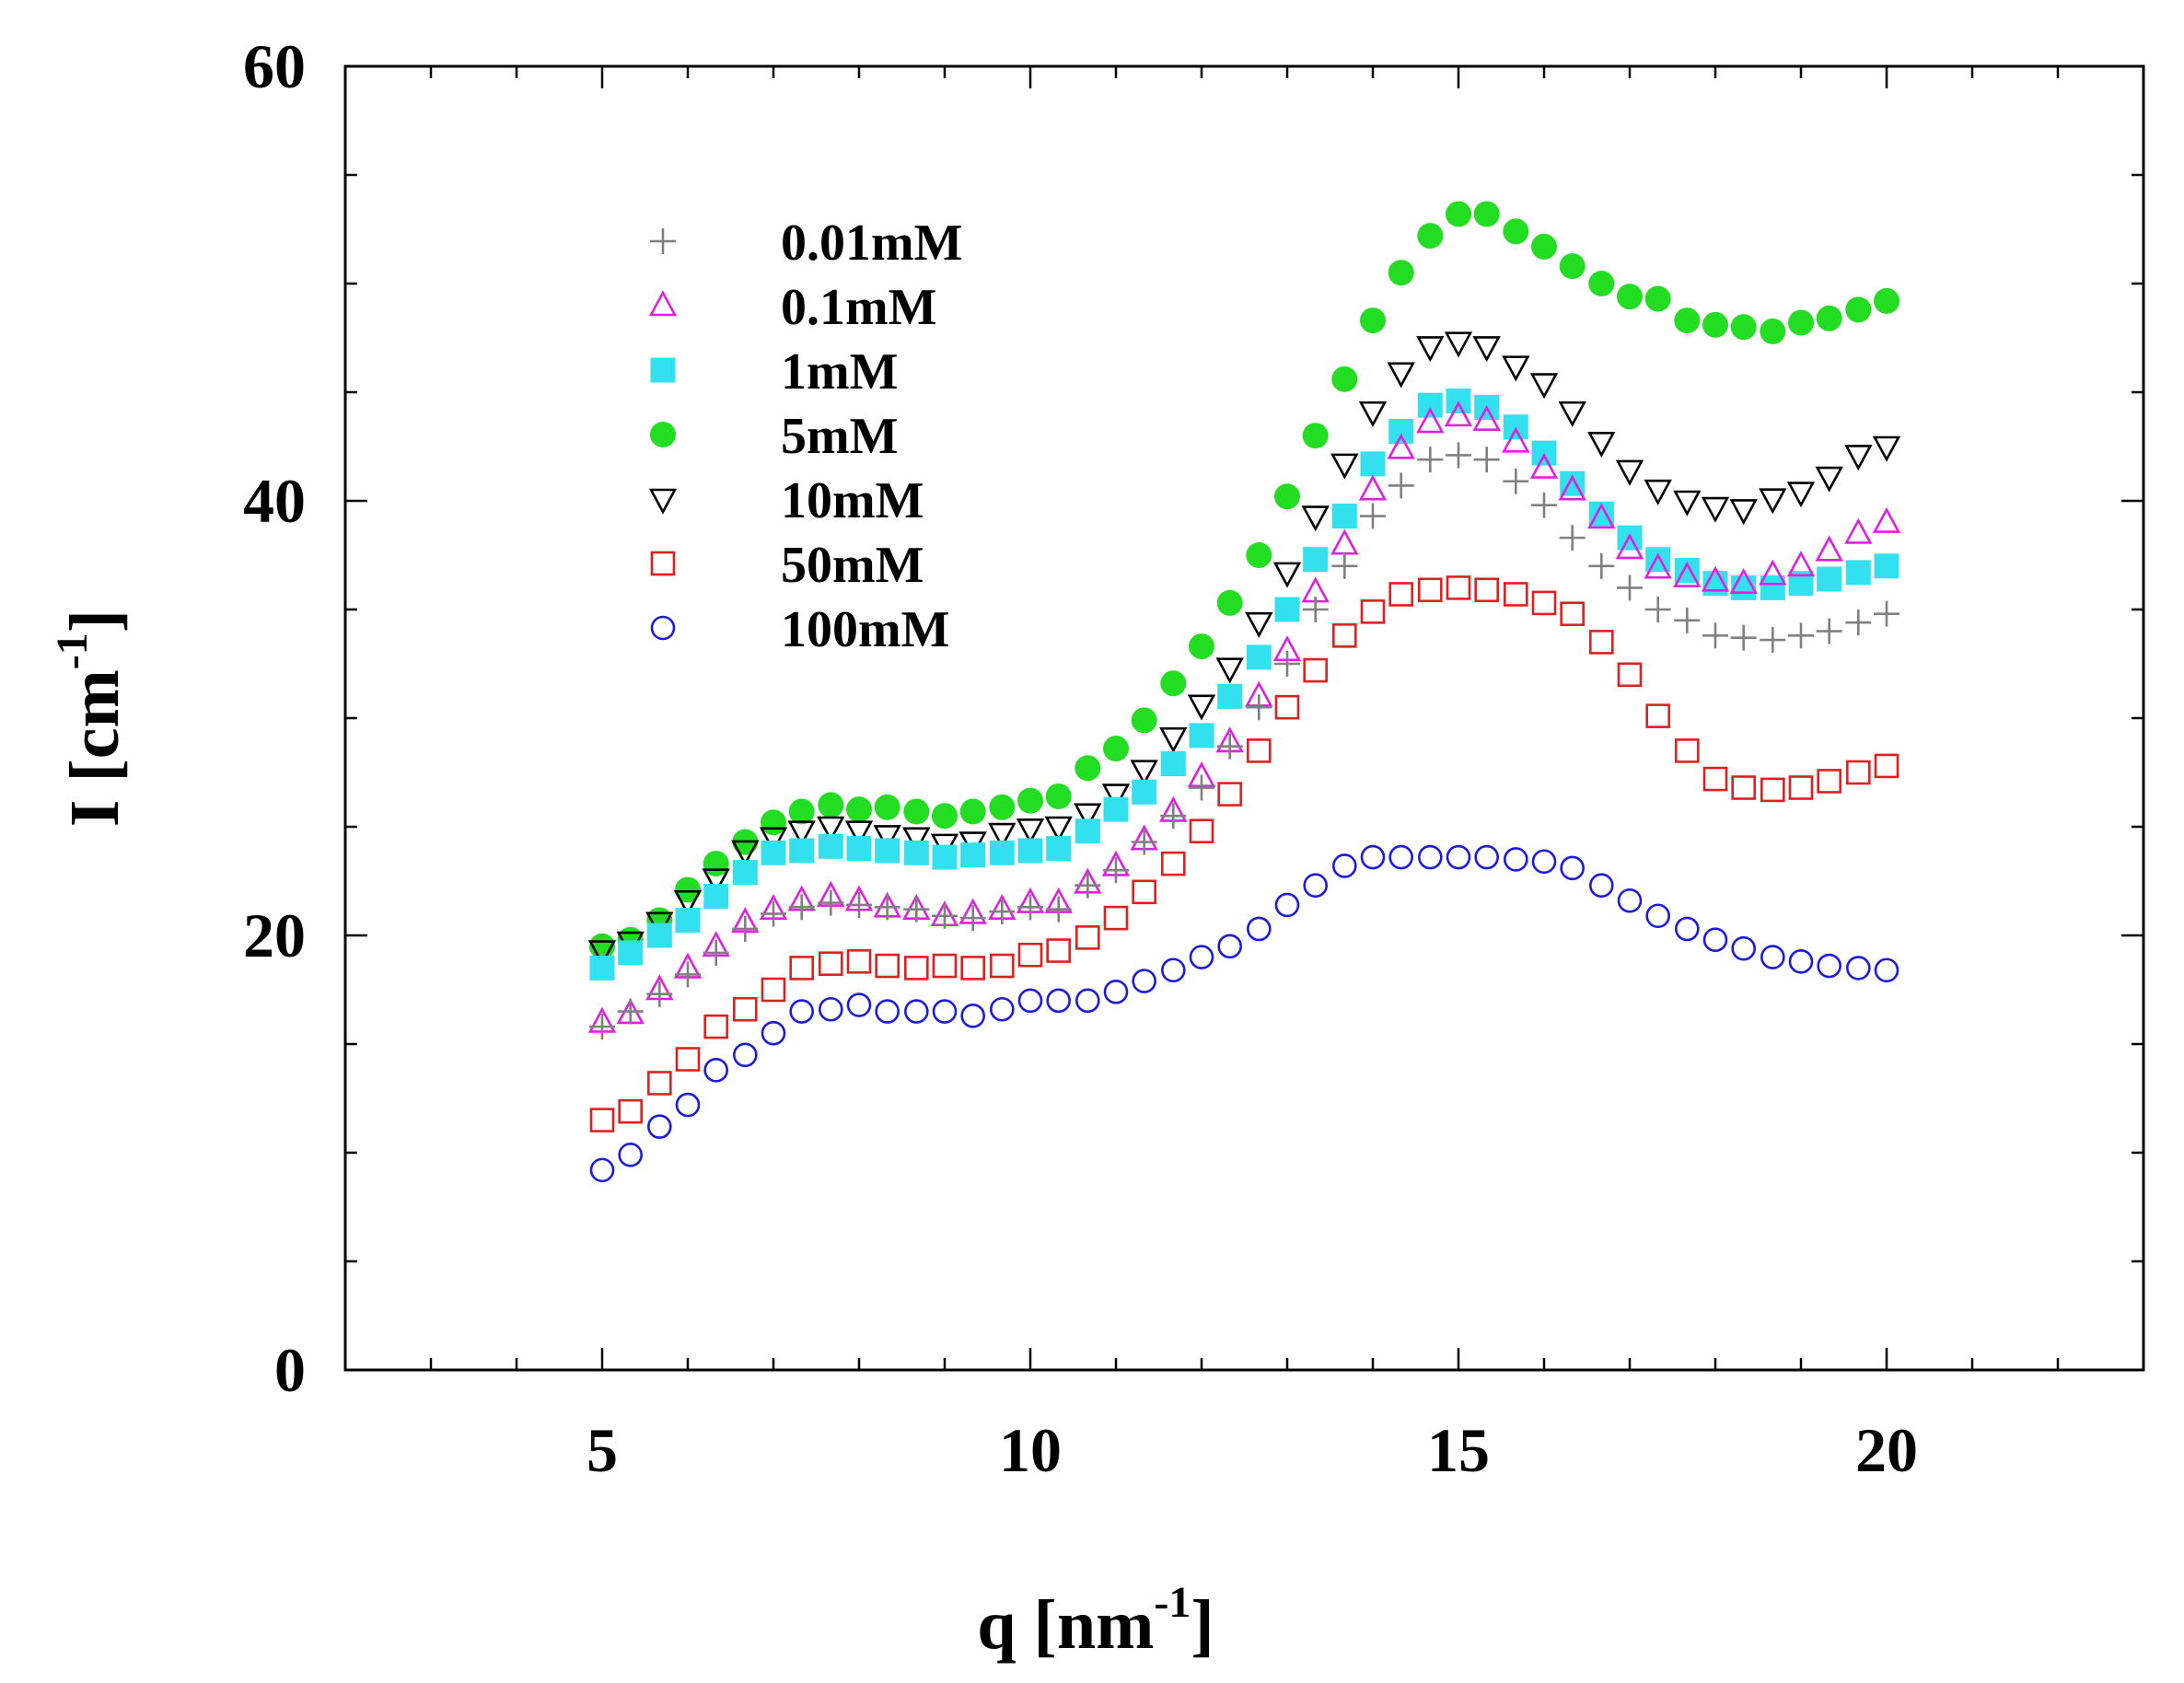 The height and width of the screenshot is (1683, 2184). What do you see at coordinates (1172, 1602) in the screenshot?
I see `x-axis-label-superscript: -1` at bounding box center [1172, 1602].